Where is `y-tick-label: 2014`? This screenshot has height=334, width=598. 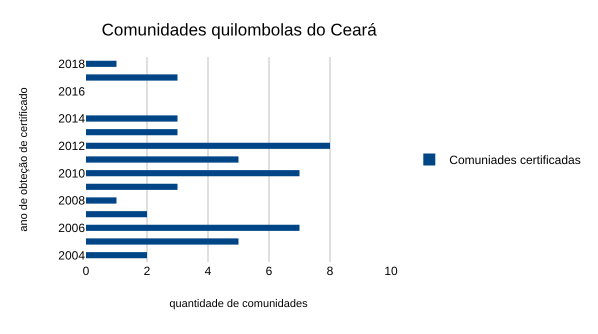
y-tick-label: 2014 is located at coordinates (72, 119).